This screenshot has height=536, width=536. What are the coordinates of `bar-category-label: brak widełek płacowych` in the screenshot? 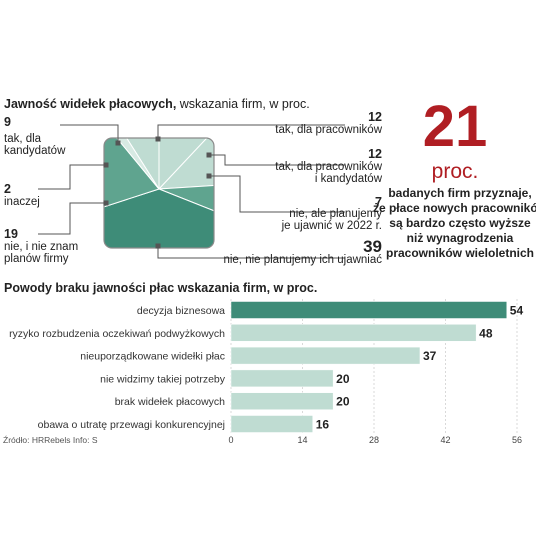 It's located at (170, 402).